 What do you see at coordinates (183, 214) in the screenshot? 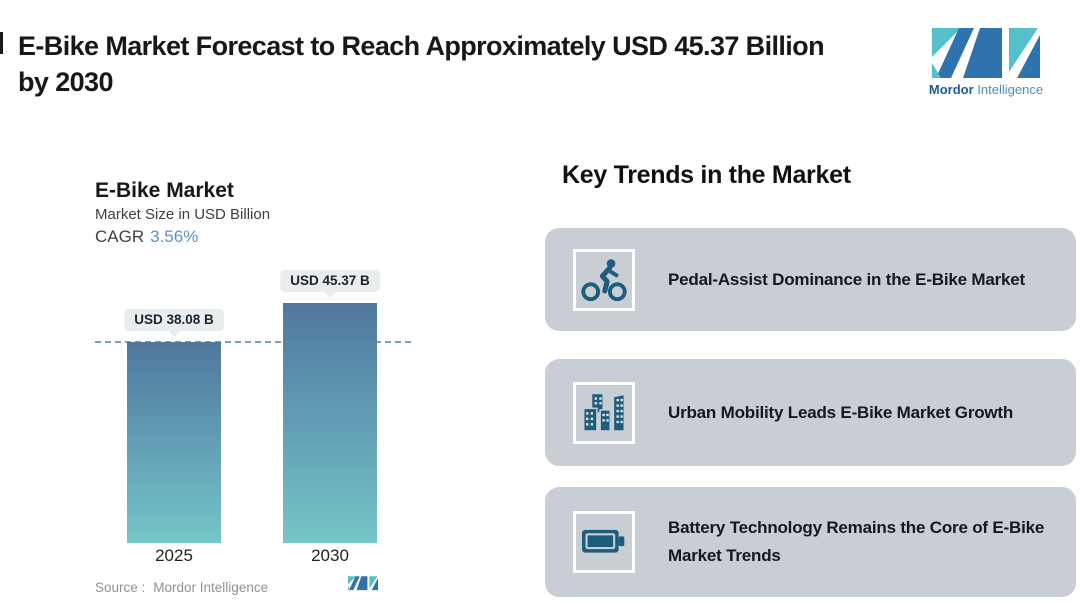
I see `chart-subtitle: Market Size in USD Billion` at bounding box center [183, 214].